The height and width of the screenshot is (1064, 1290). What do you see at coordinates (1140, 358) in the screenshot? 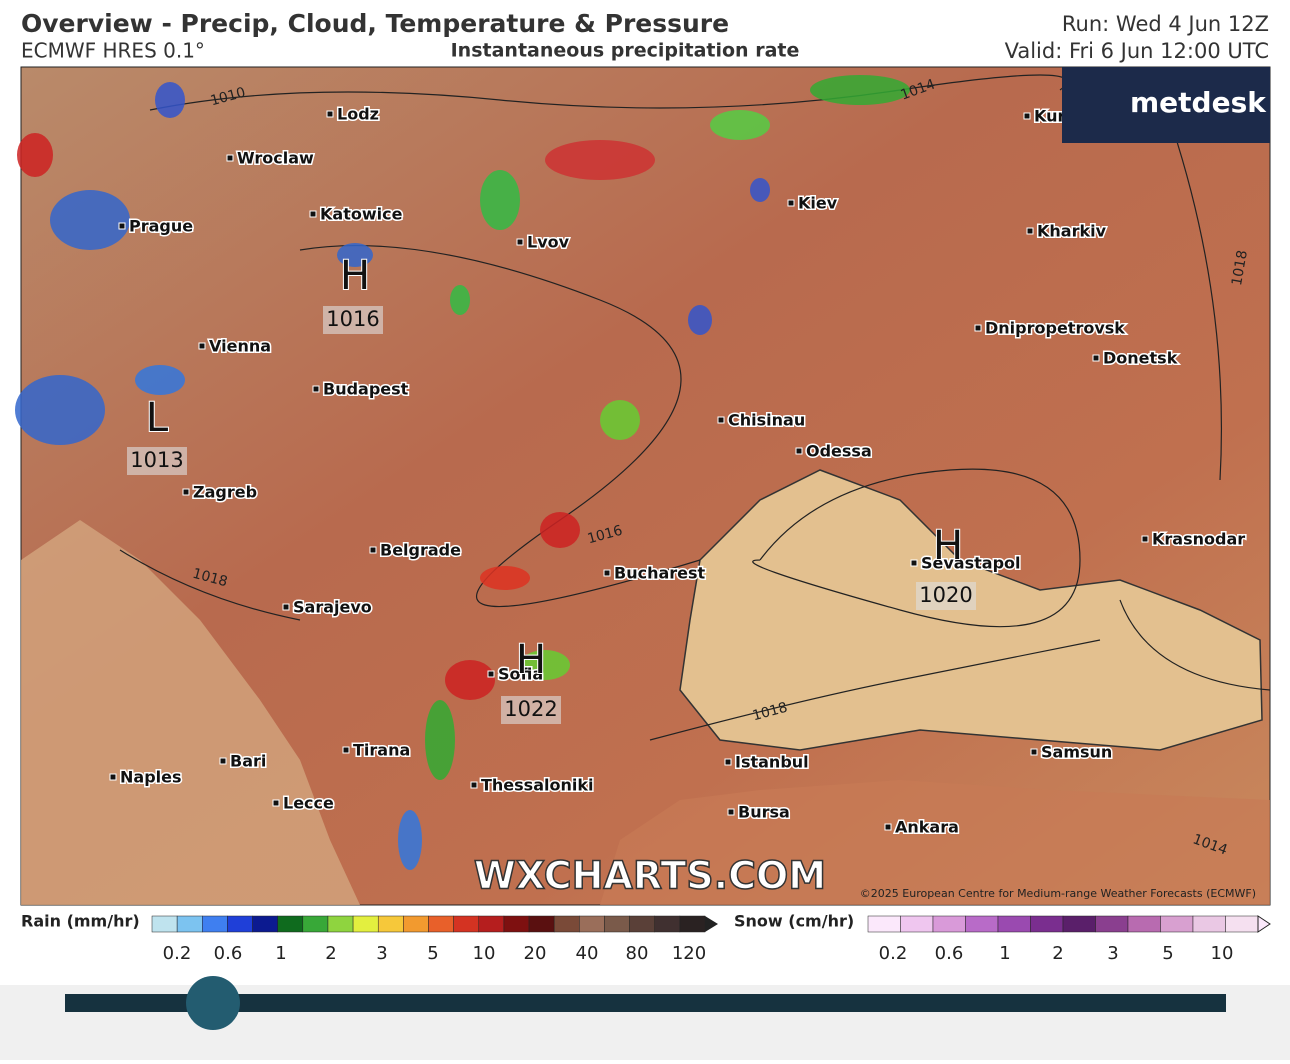
I see `city-label: Donetsk` at bounding box center [1140, 358].